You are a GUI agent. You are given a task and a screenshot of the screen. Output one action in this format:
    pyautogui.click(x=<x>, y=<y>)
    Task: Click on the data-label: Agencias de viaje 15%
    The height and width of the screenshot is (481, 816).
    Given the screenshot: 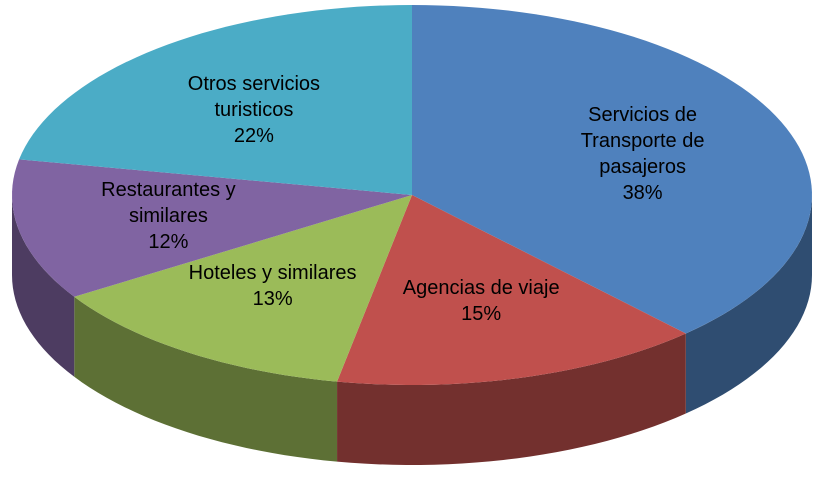 What is the action you would take?
    pyautogui.click(x=481, y=301)
    